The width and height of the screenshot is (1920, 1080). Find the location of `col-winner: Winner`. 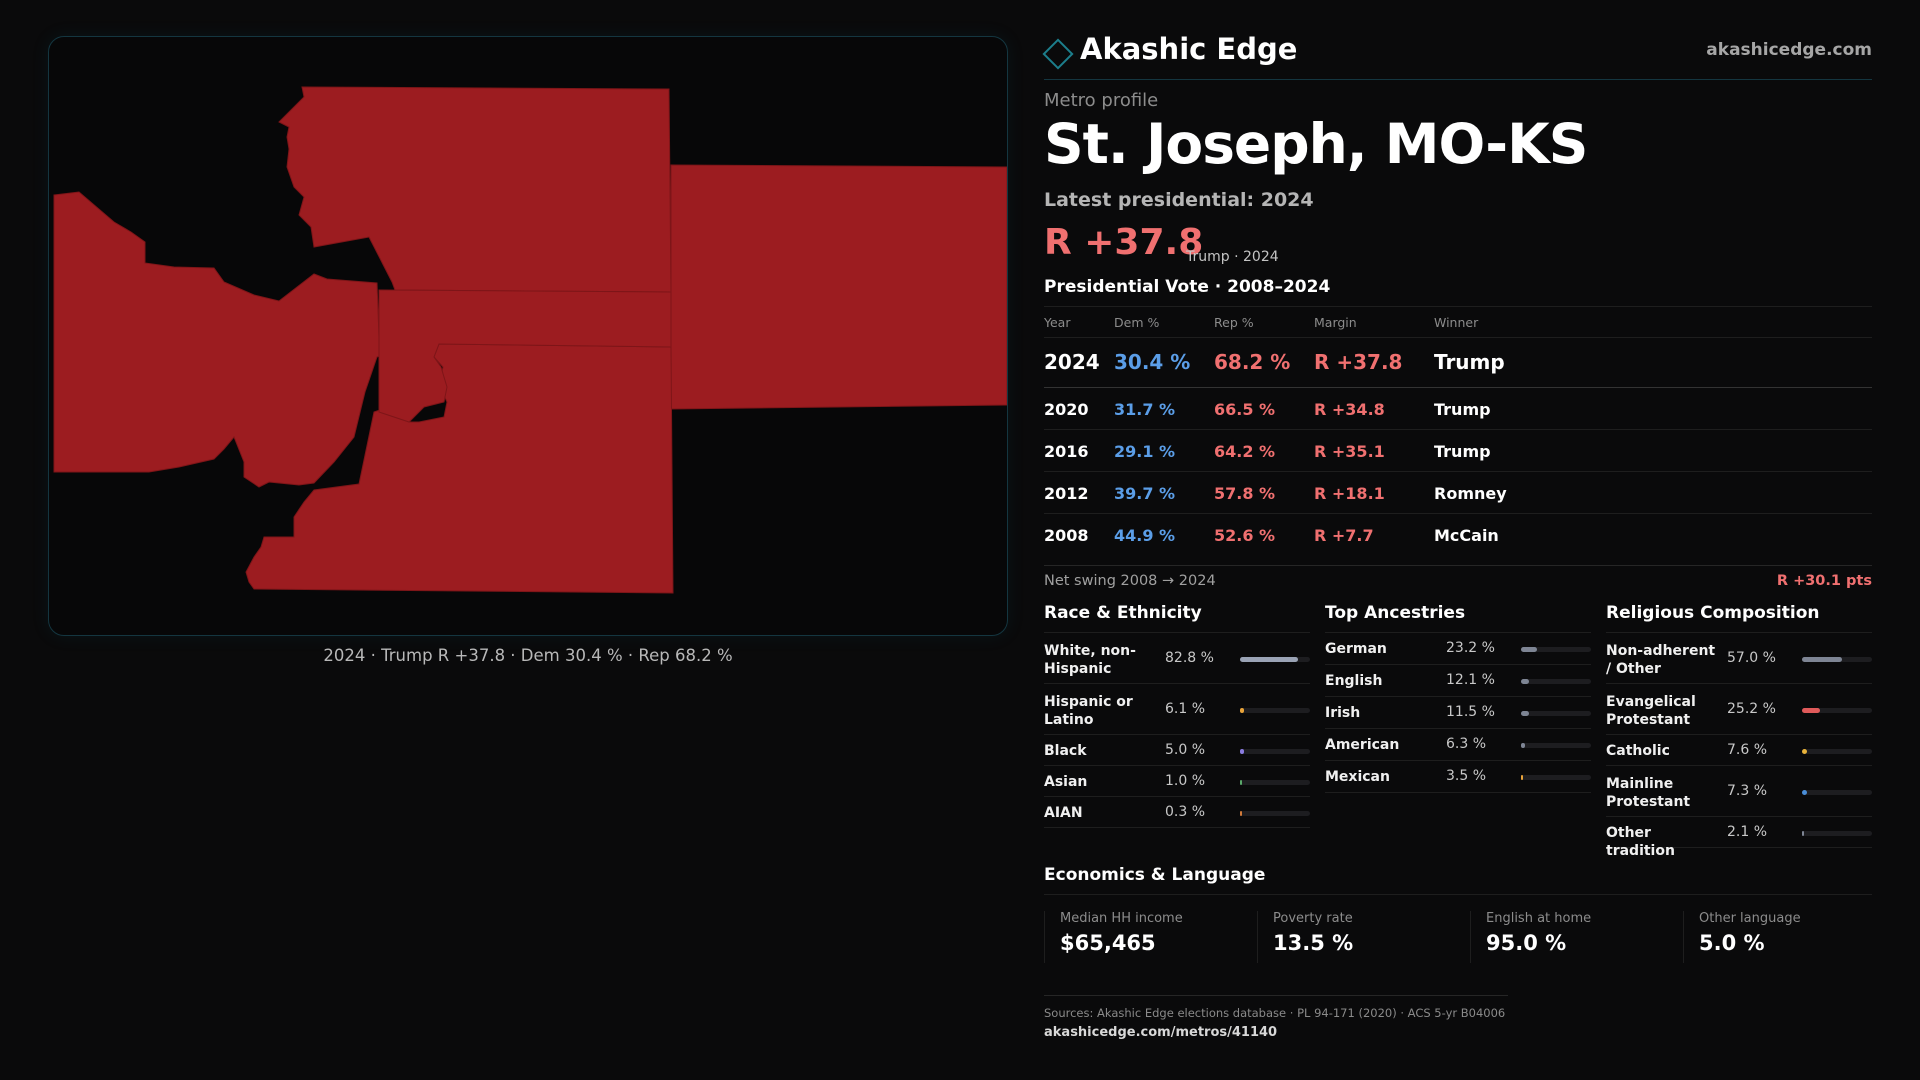

col-winner: Winner is located at coordinates (1456, 322).